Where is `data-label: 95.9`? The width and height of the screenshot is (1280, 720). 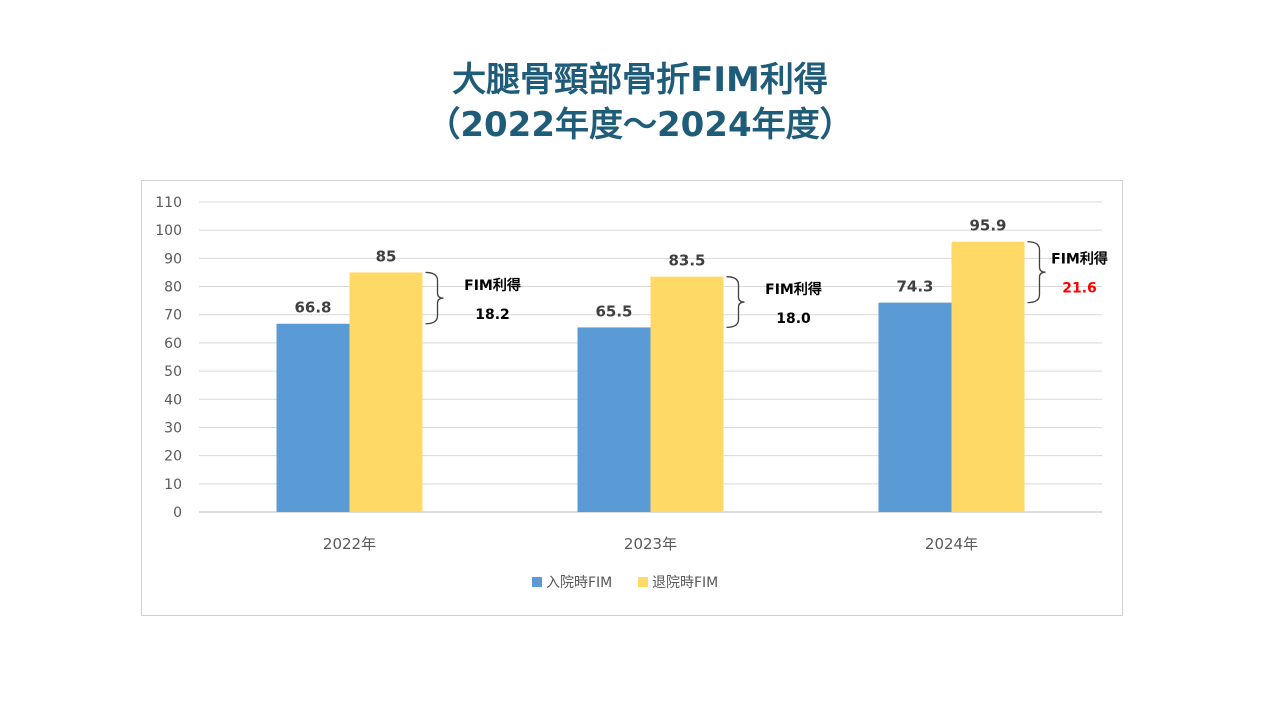 data-label: 95.9 is located at coordinates (987, 226).